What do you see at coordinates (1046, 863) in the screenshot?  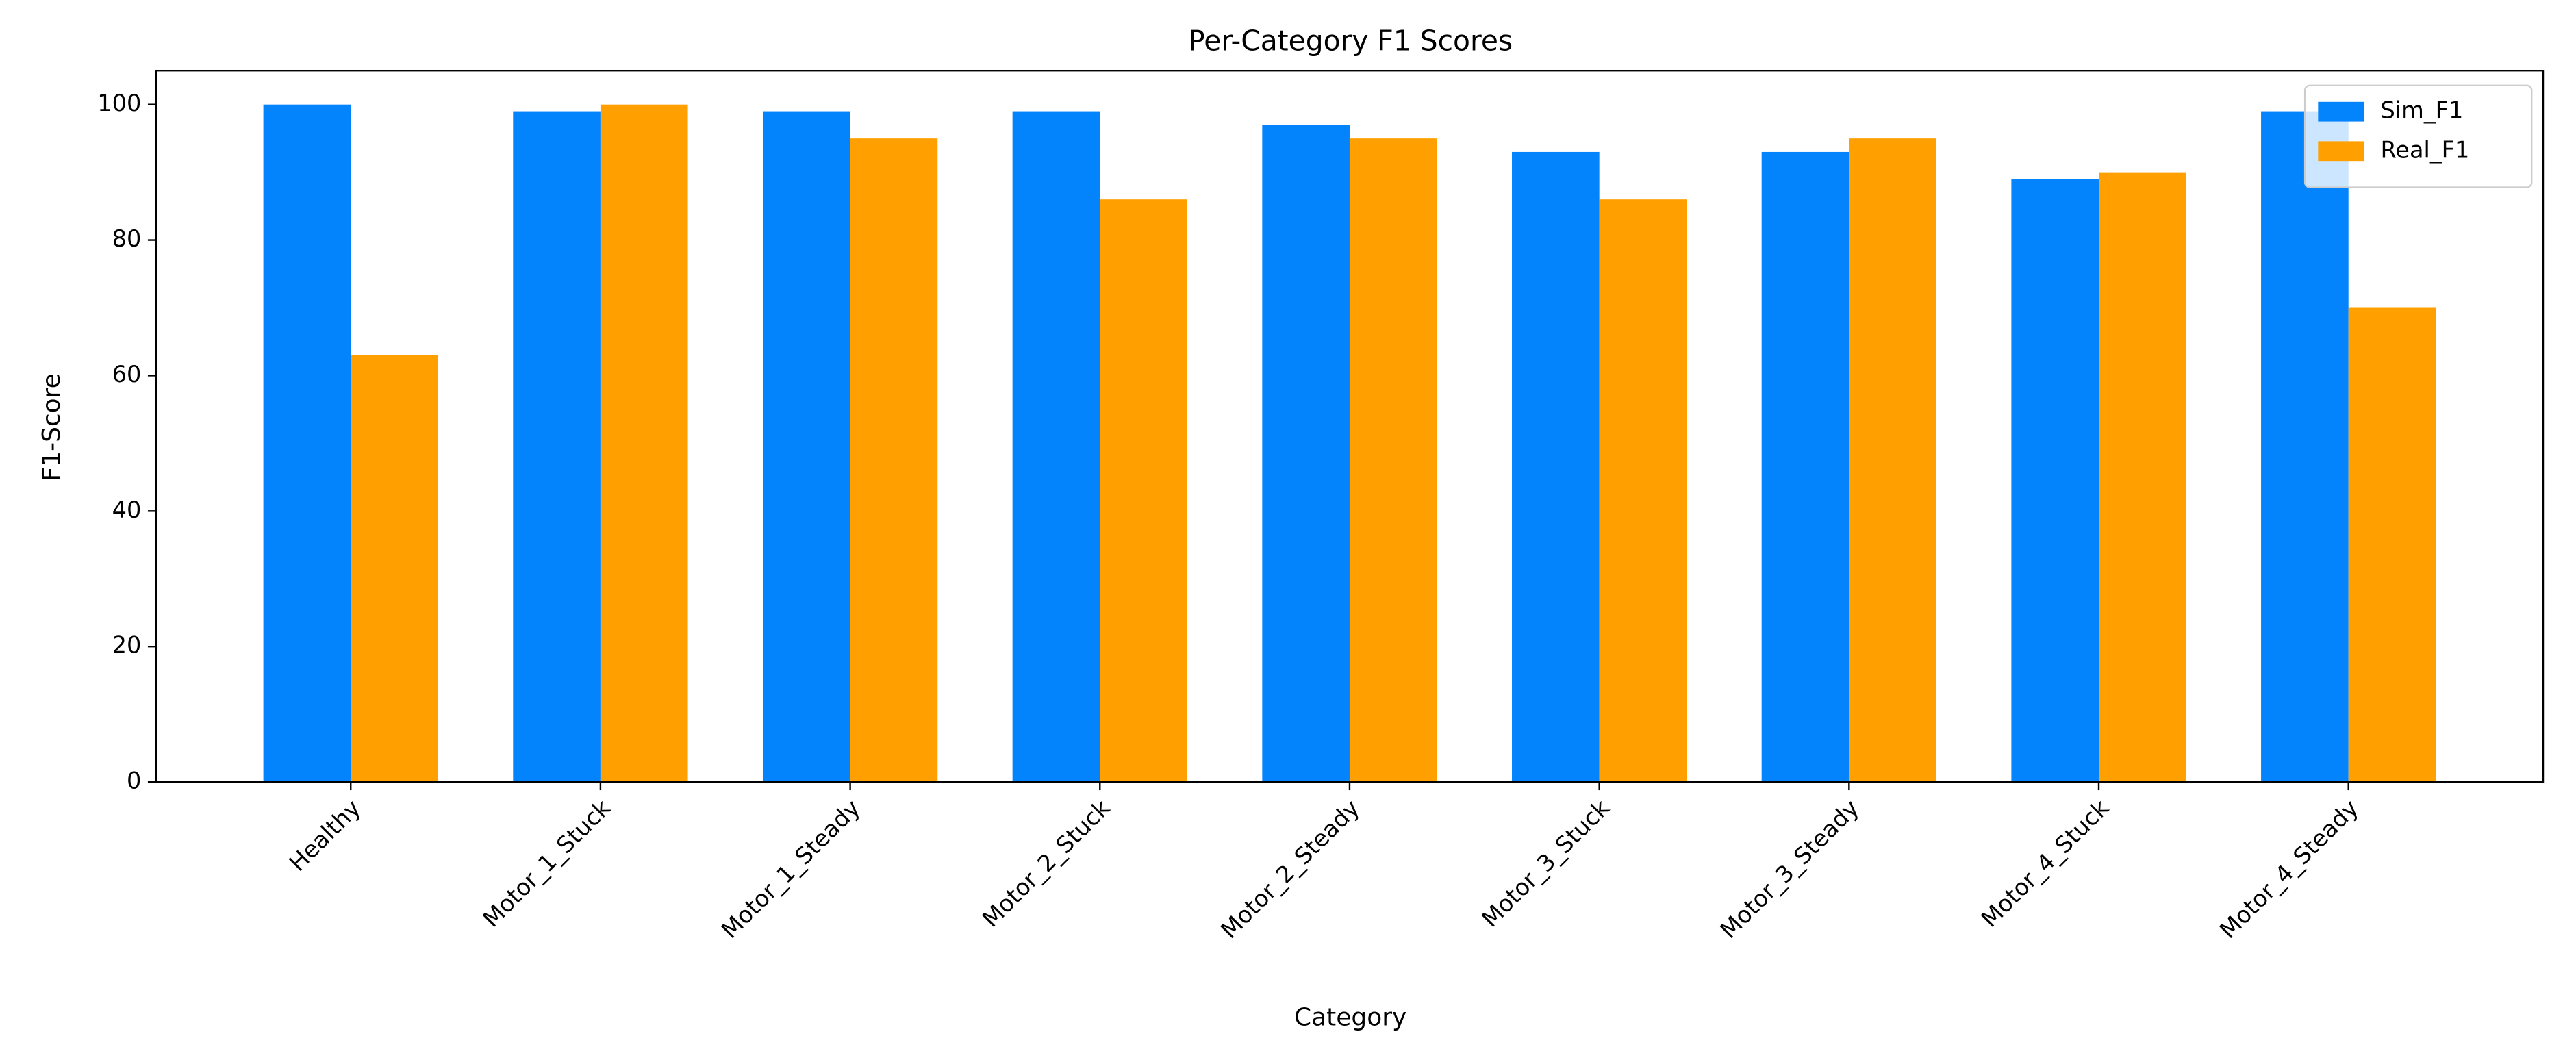 I see `x-tick-label: Motor_2_Stuck` at bounding box center [1046, 863].